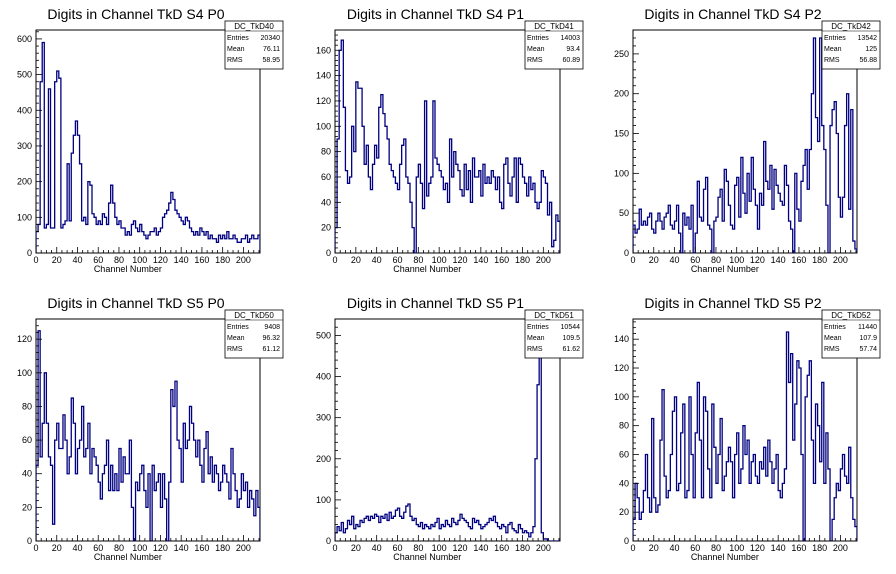 The width and height of the screenshot is (896, 574). Describe the element at coordinates (480, 548) in the screenshot. I see `x-tick-label: 140` at that location.